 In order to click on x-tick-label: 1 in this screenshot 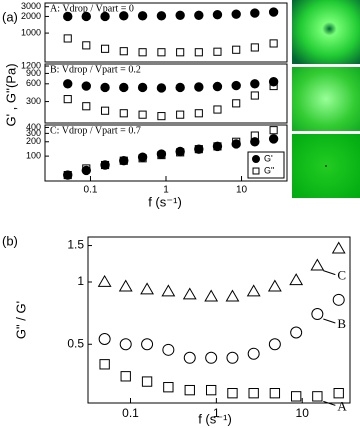, I will do `click(216, 413)`.